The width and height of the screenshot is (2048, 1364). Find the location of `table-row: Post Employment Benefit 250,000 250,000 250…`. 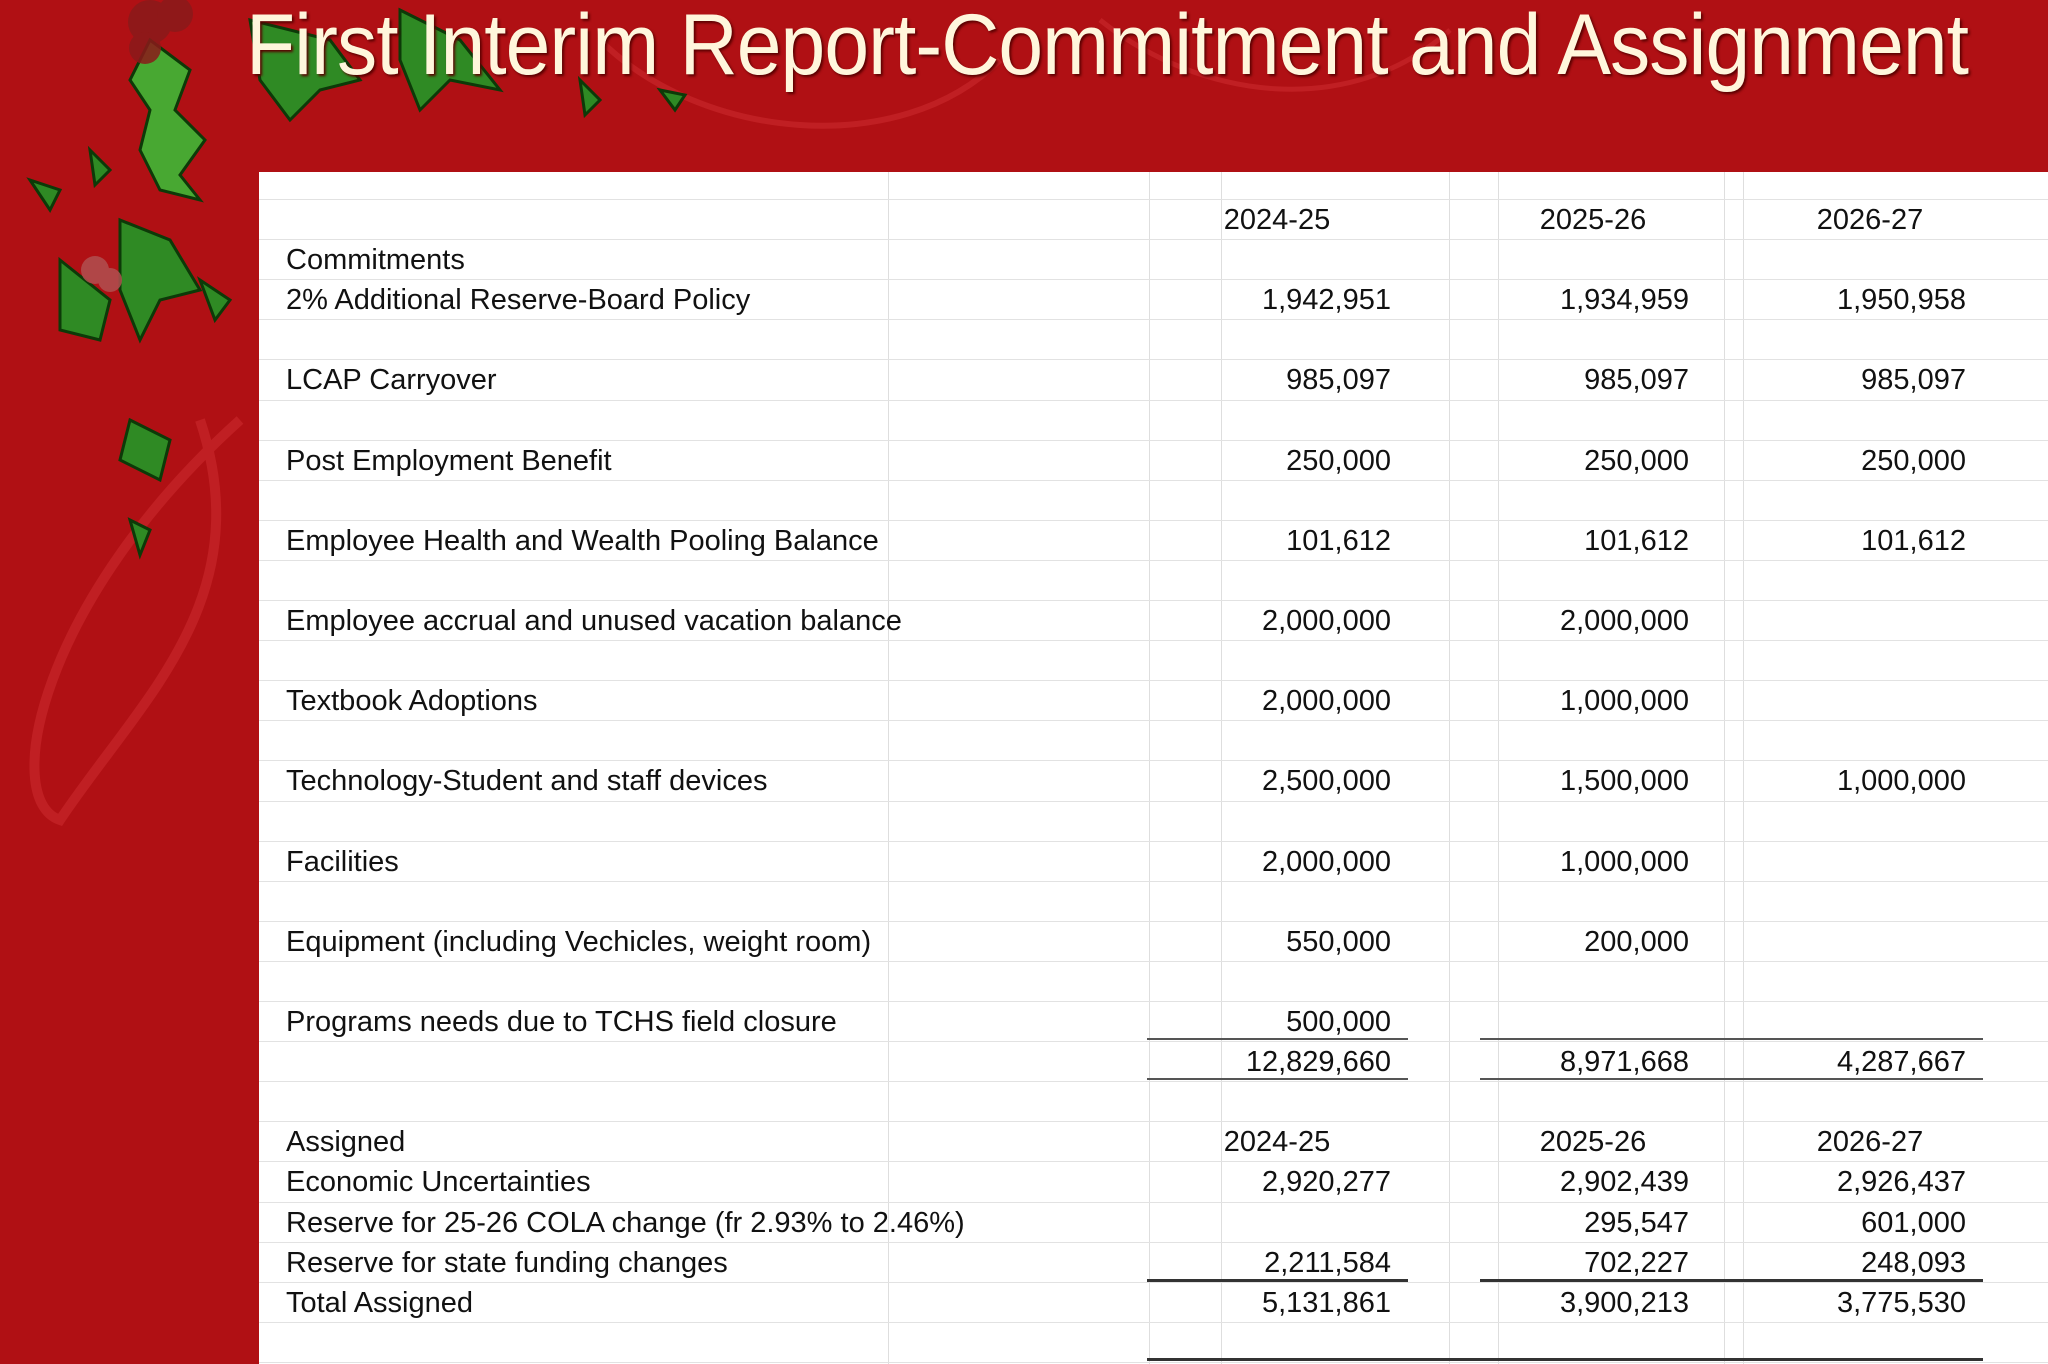

table-row: Post Employment Benefit 250,000 250,000 250… is located at coordinates (1153, 460).